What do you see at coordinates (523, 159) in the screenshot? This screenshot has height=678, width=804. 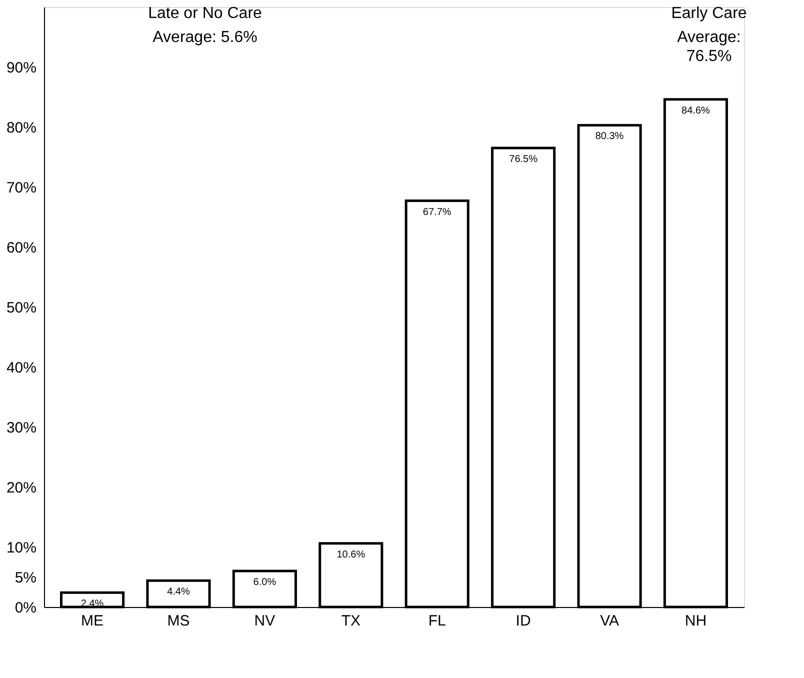 I see `data-label: 76.5%` at bounding box center [523, 159].